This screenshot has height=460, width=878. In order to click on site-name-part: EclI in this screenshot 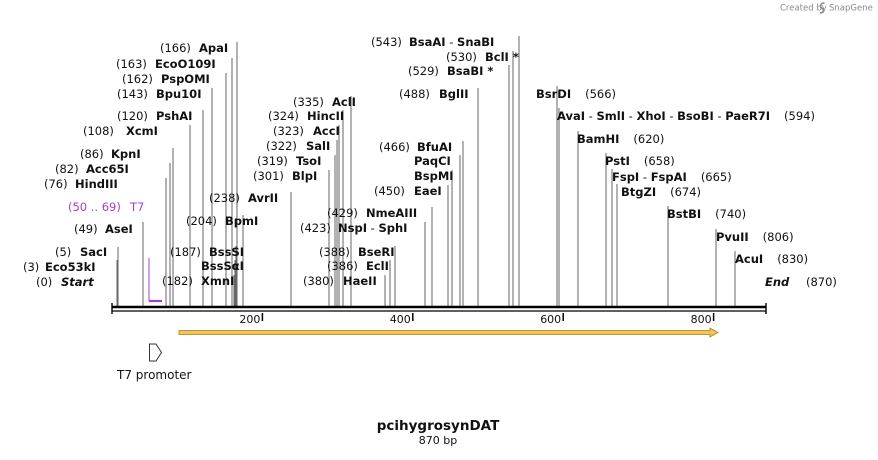, I will do `click(377, 266)`.